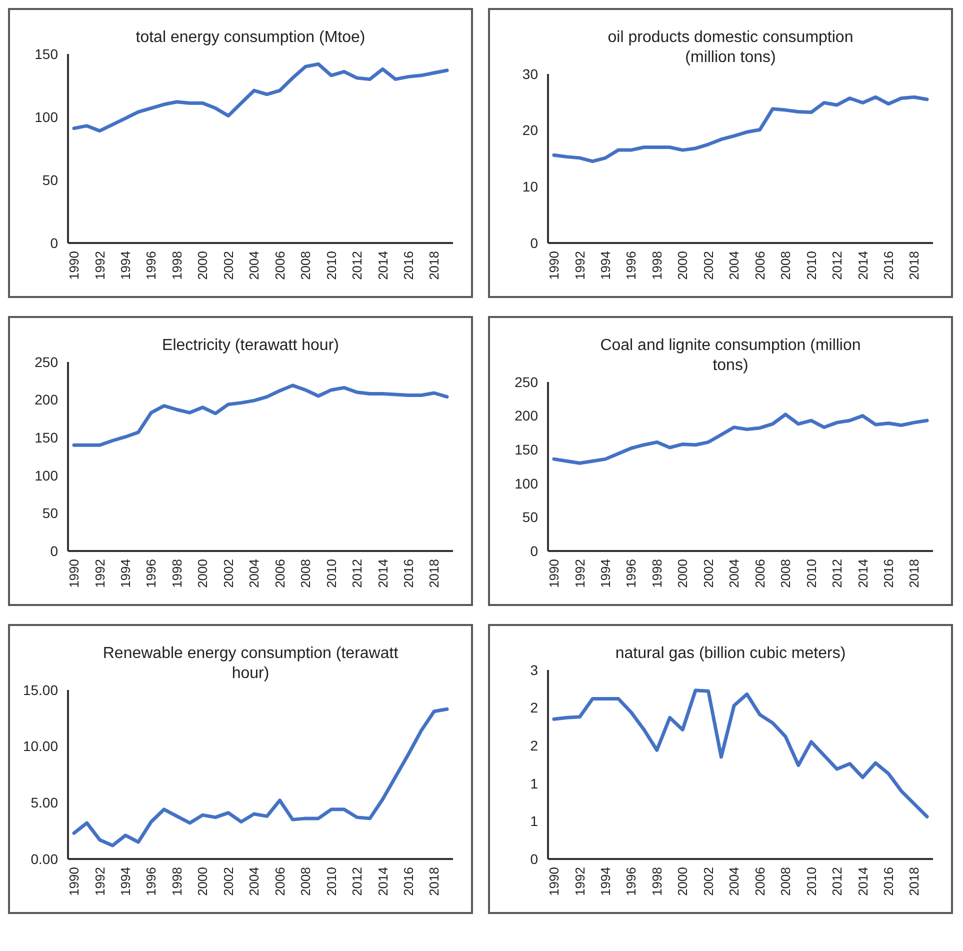  I want to click on chart-title: oil products domestic consumption (million tons), so click(731, 47).